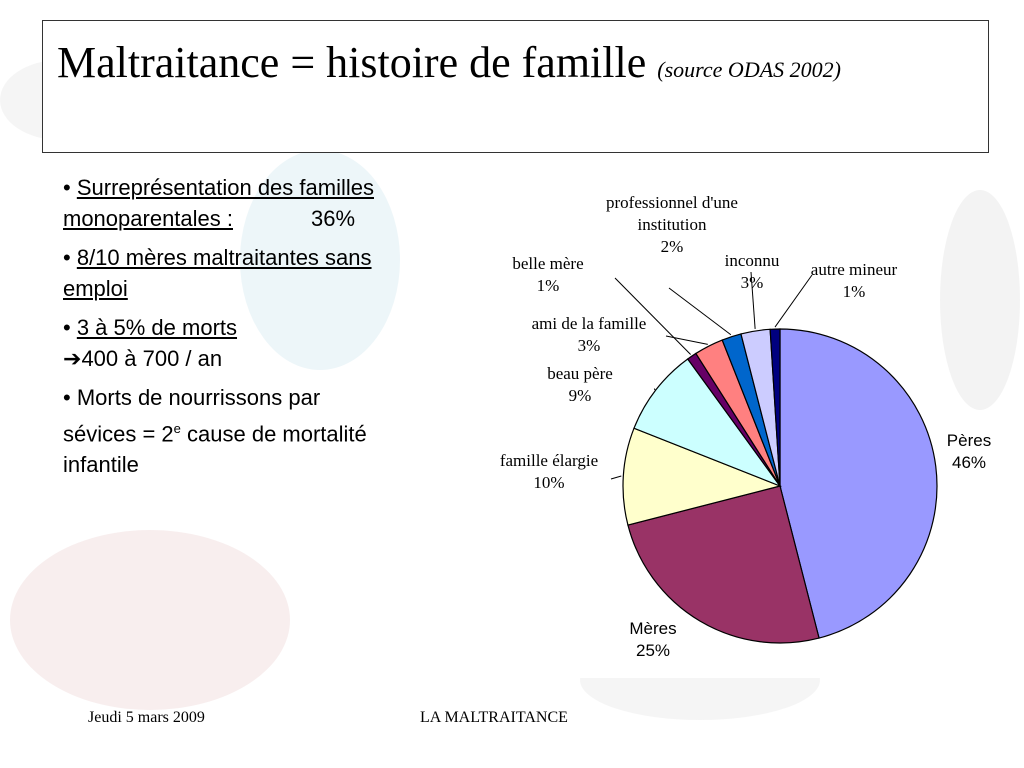 Image resolution: width=1024 pixels, height=768 pixels. What do you see at coordinates (652, 628) in the screenshot?
I see `pie-category-label-2: Mères` at bounding box center [652, 628].